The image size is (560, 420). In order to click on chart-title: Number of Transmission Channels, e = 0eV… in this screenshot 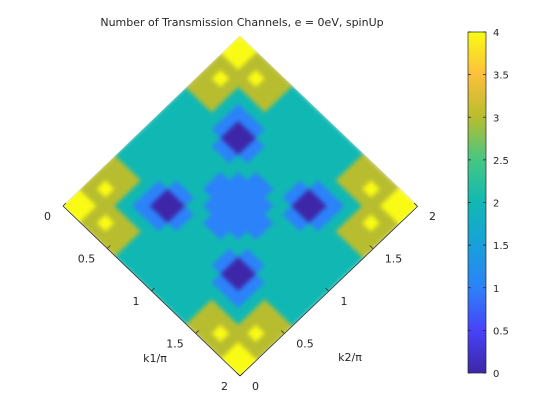, I will do `click(241, 22)`.